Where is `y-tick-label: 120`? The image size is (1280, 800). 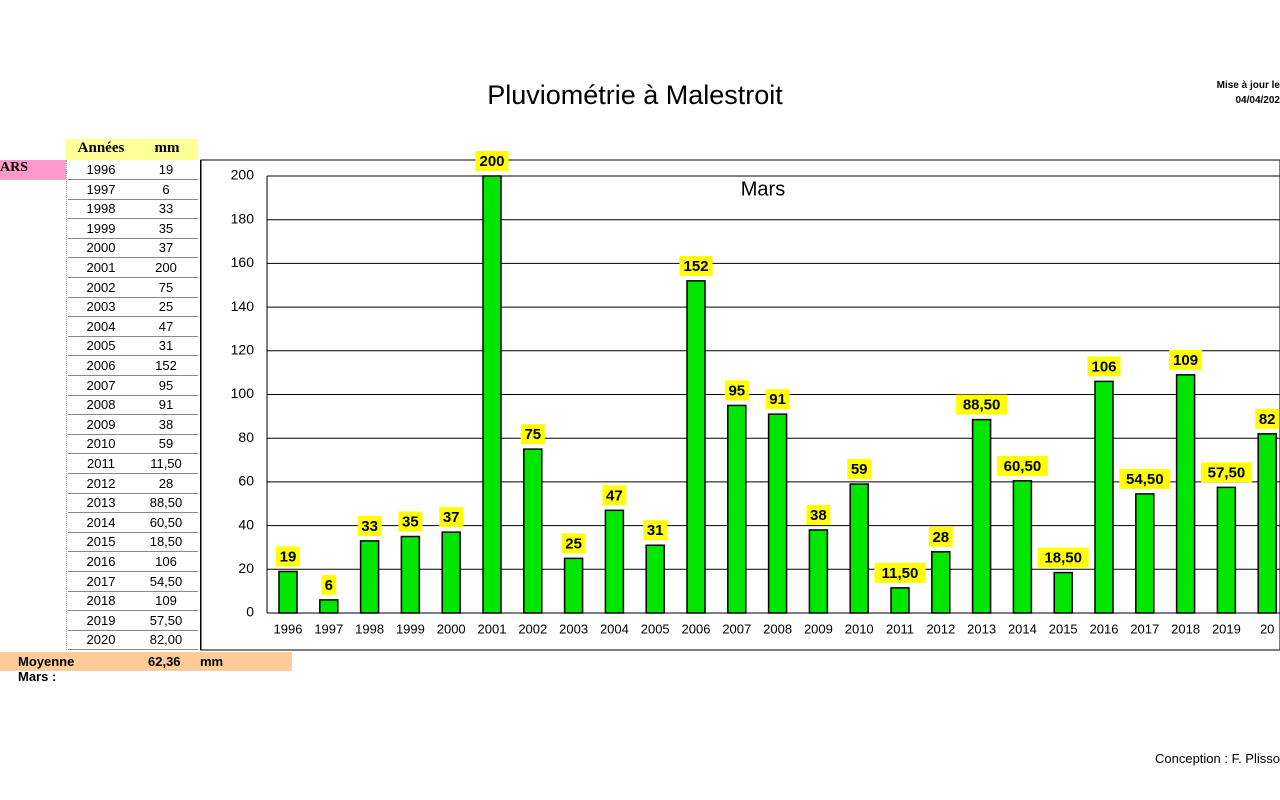 y-tick-label: 120 is located at coordinates (243, 350).